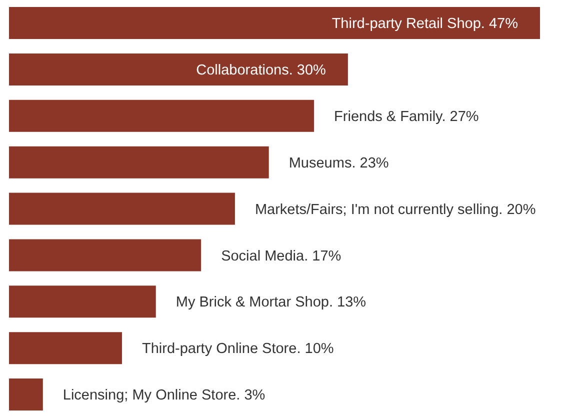 This screenshot has width=581, height=418. I want to click on data-label: Third-party Online Store. 10%, so click(238, 349).